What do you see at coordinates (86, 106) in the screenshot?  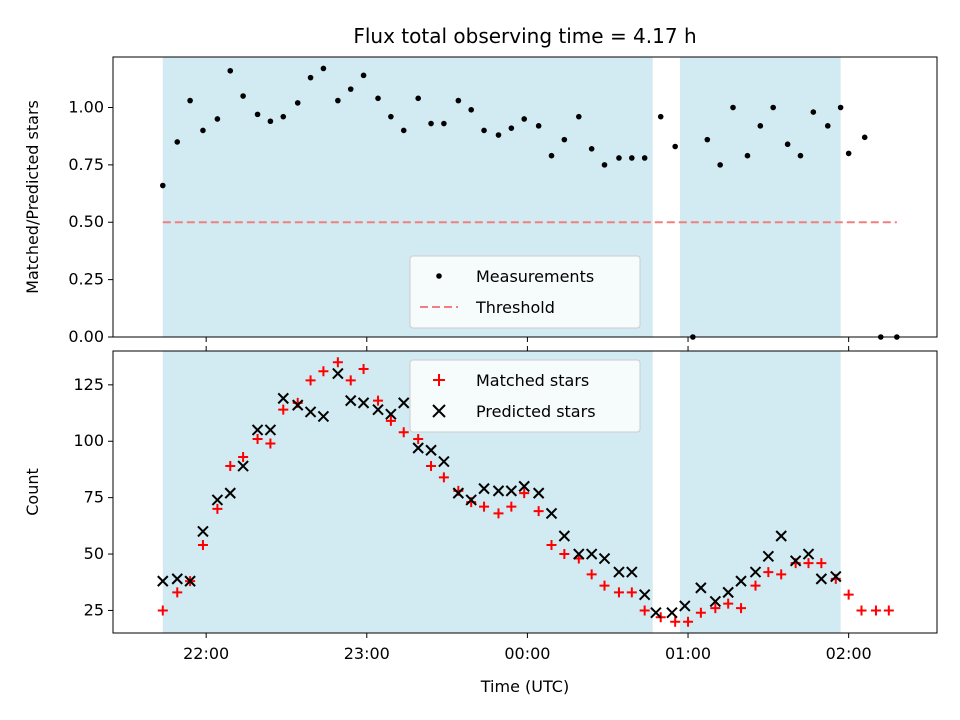 I see `y-tick-label: 1.00` at bounding box center [86, 106].